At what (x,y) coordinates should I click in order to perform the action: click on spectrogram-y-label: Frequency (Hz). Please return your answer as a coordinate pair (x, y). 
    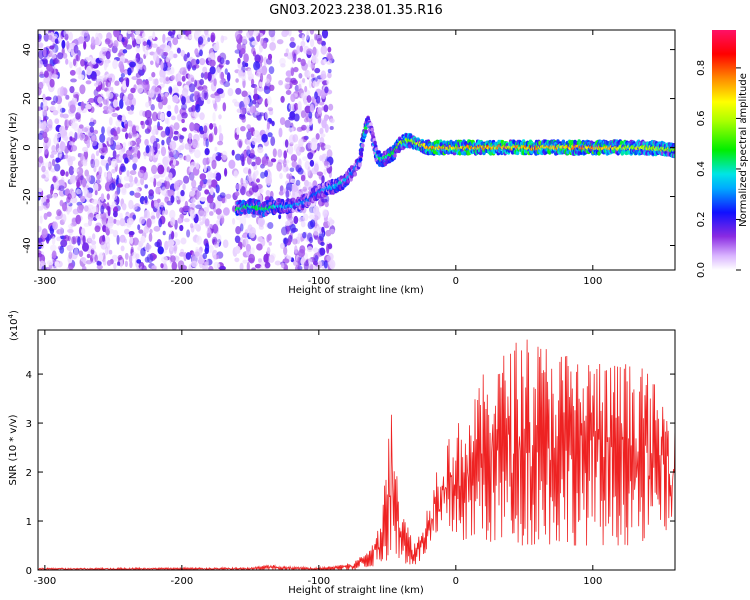
    Looking at the image, I should click on (13, 150).